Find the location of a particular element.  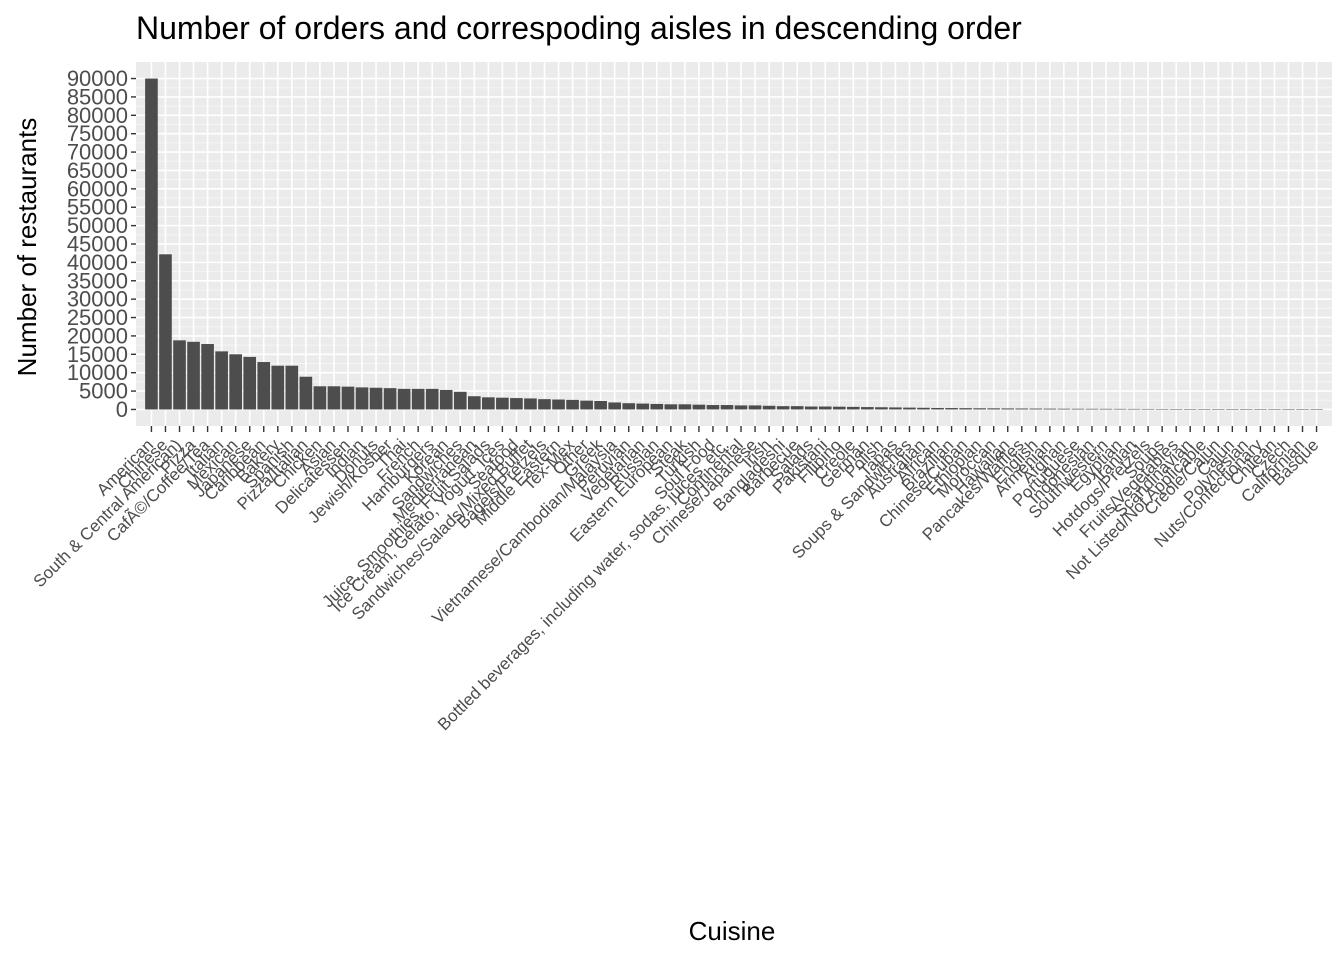

y-tick-label: 90000 is located at coordinates (97, 78).